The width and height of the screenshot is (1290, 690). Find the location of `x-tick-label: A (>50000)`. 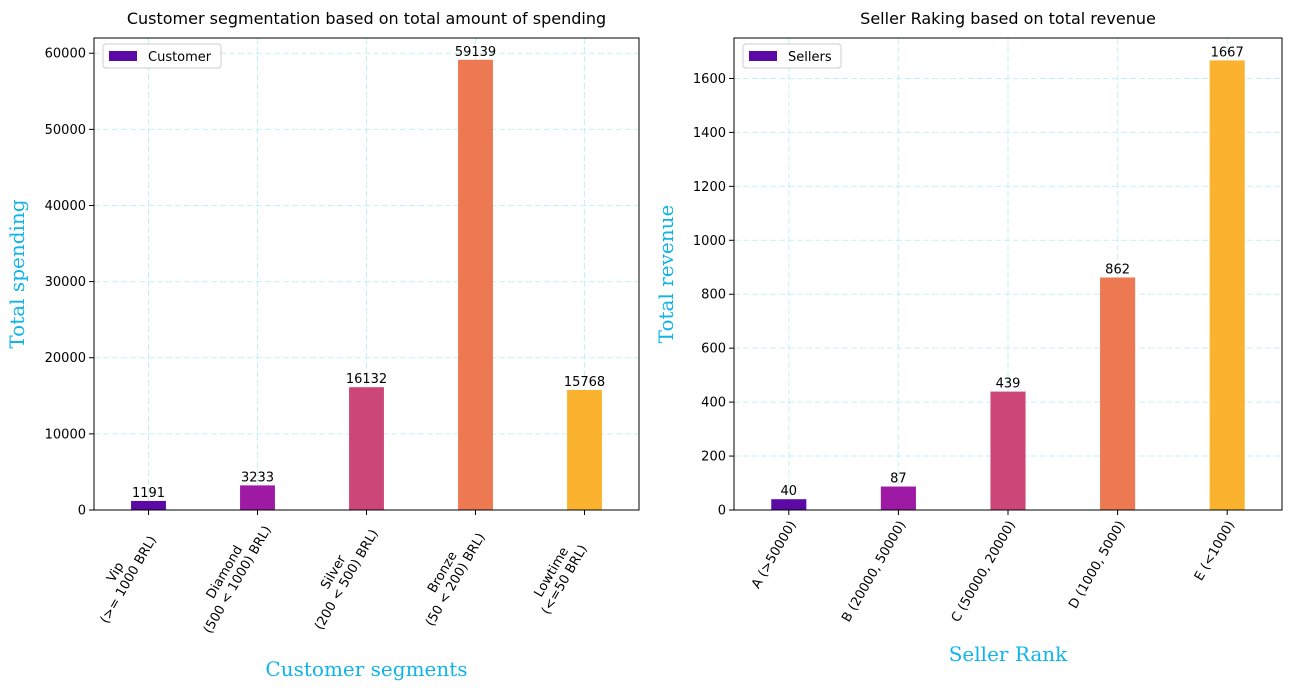

x-tick-label: A (>50000) is located at coordinates (774, 555).